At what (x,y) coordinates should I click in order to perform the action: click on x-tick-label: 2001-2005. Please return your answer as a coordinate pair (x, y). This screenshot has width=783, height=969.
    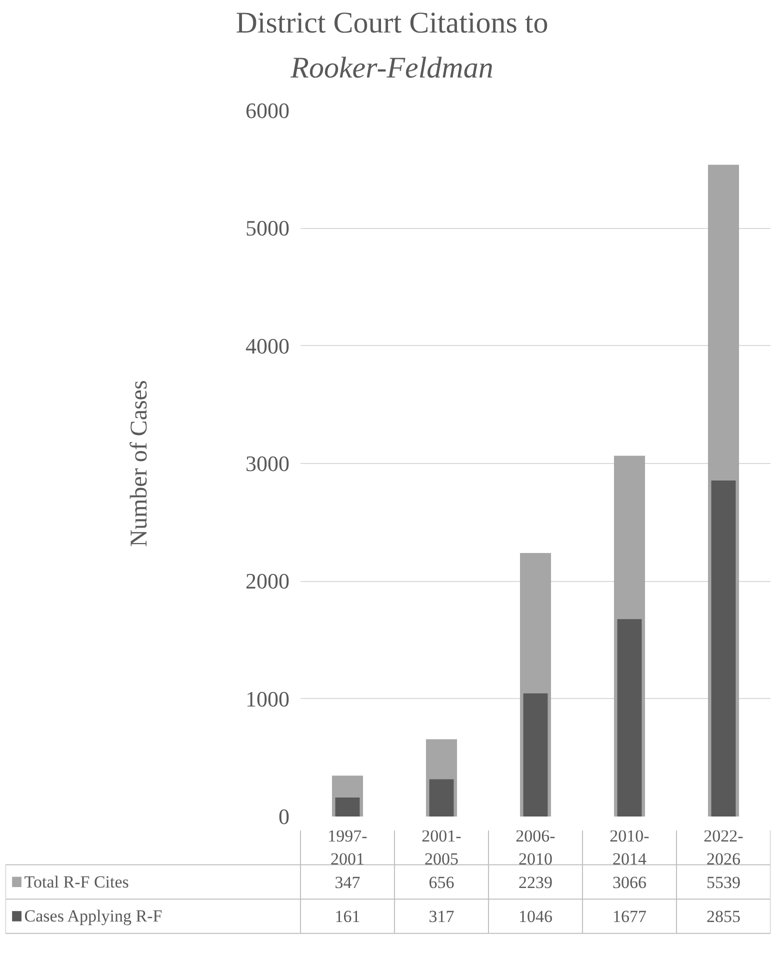
    Looking at the image, I should click on (442, 847).